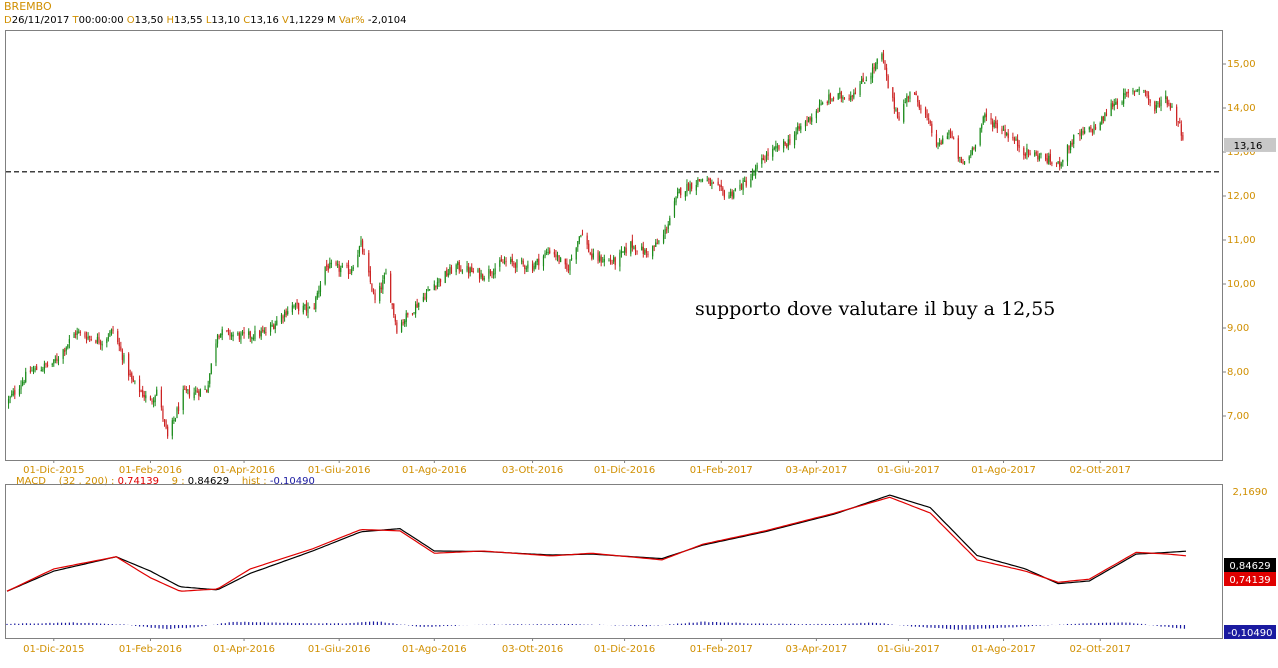 The image size is (1278, 668). What do you see at coordinates (292, 481) in the screenshot?
I see `hist-value: -0,10490` at bounding box center [292, 481].